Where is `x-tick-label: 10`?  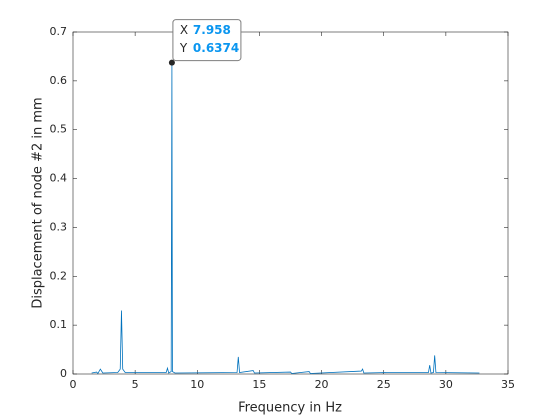
x-tick-label: 10 is located at coordinates (197, 384).